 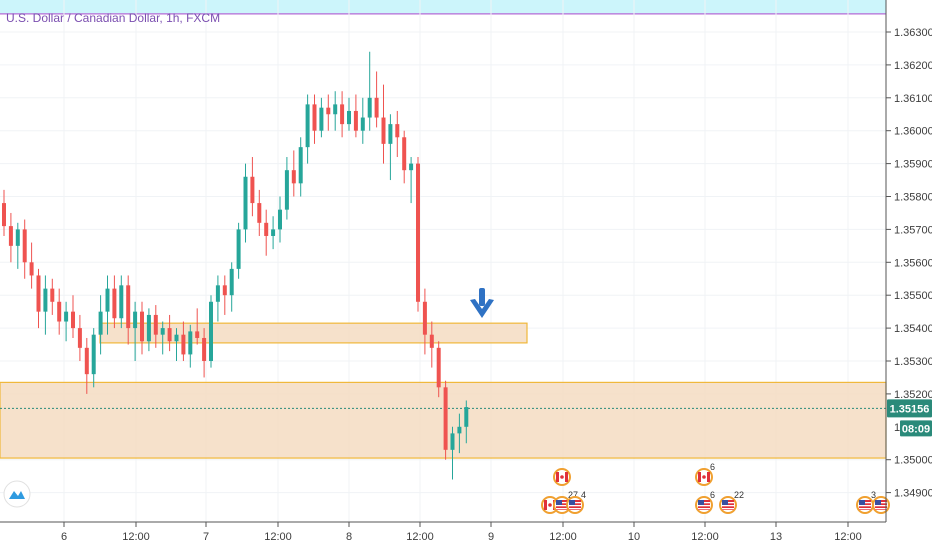 What do you see at coordinates (573, 495) in the screenshot?
I see `event-count: 27` at bounding box center [573, 495].